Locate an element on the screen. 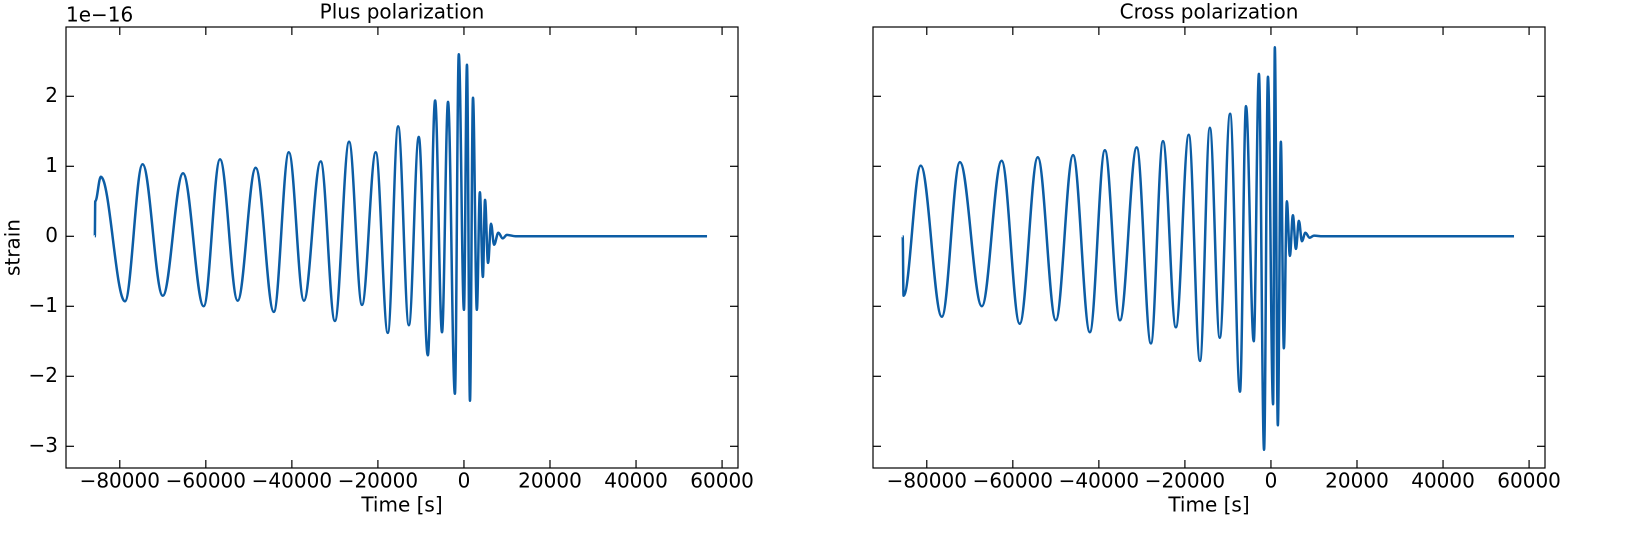 The height and width of the screenshot is (546, 1643). y-tick-label: −2 is located at coordinates (43, 375).